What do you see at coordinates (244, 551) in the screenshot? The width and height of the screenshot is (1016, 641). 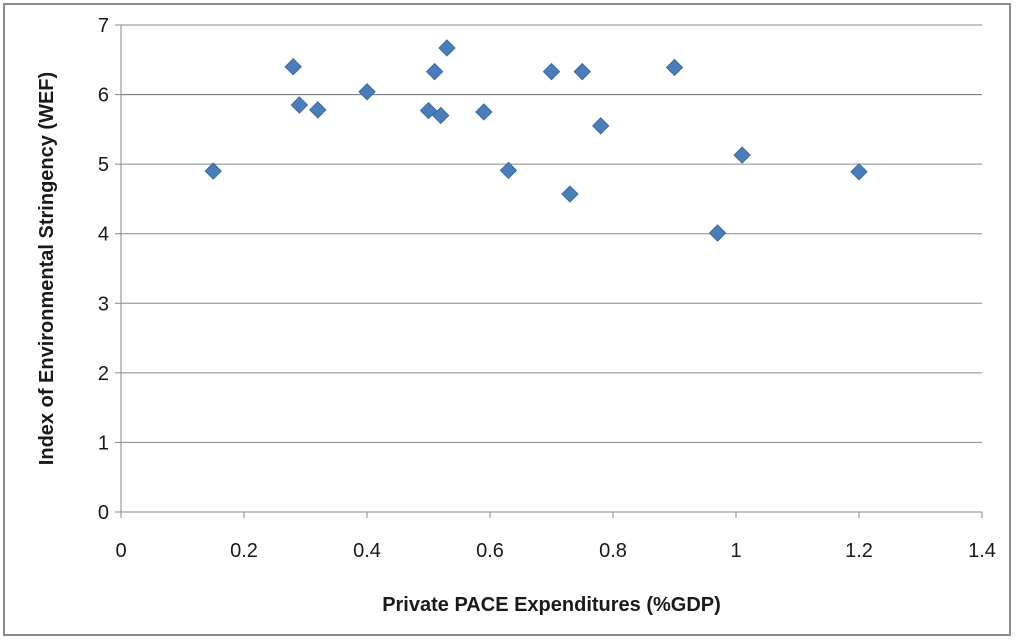 I see `x-tick-label: 0.2` at bounding box center [244, 551].